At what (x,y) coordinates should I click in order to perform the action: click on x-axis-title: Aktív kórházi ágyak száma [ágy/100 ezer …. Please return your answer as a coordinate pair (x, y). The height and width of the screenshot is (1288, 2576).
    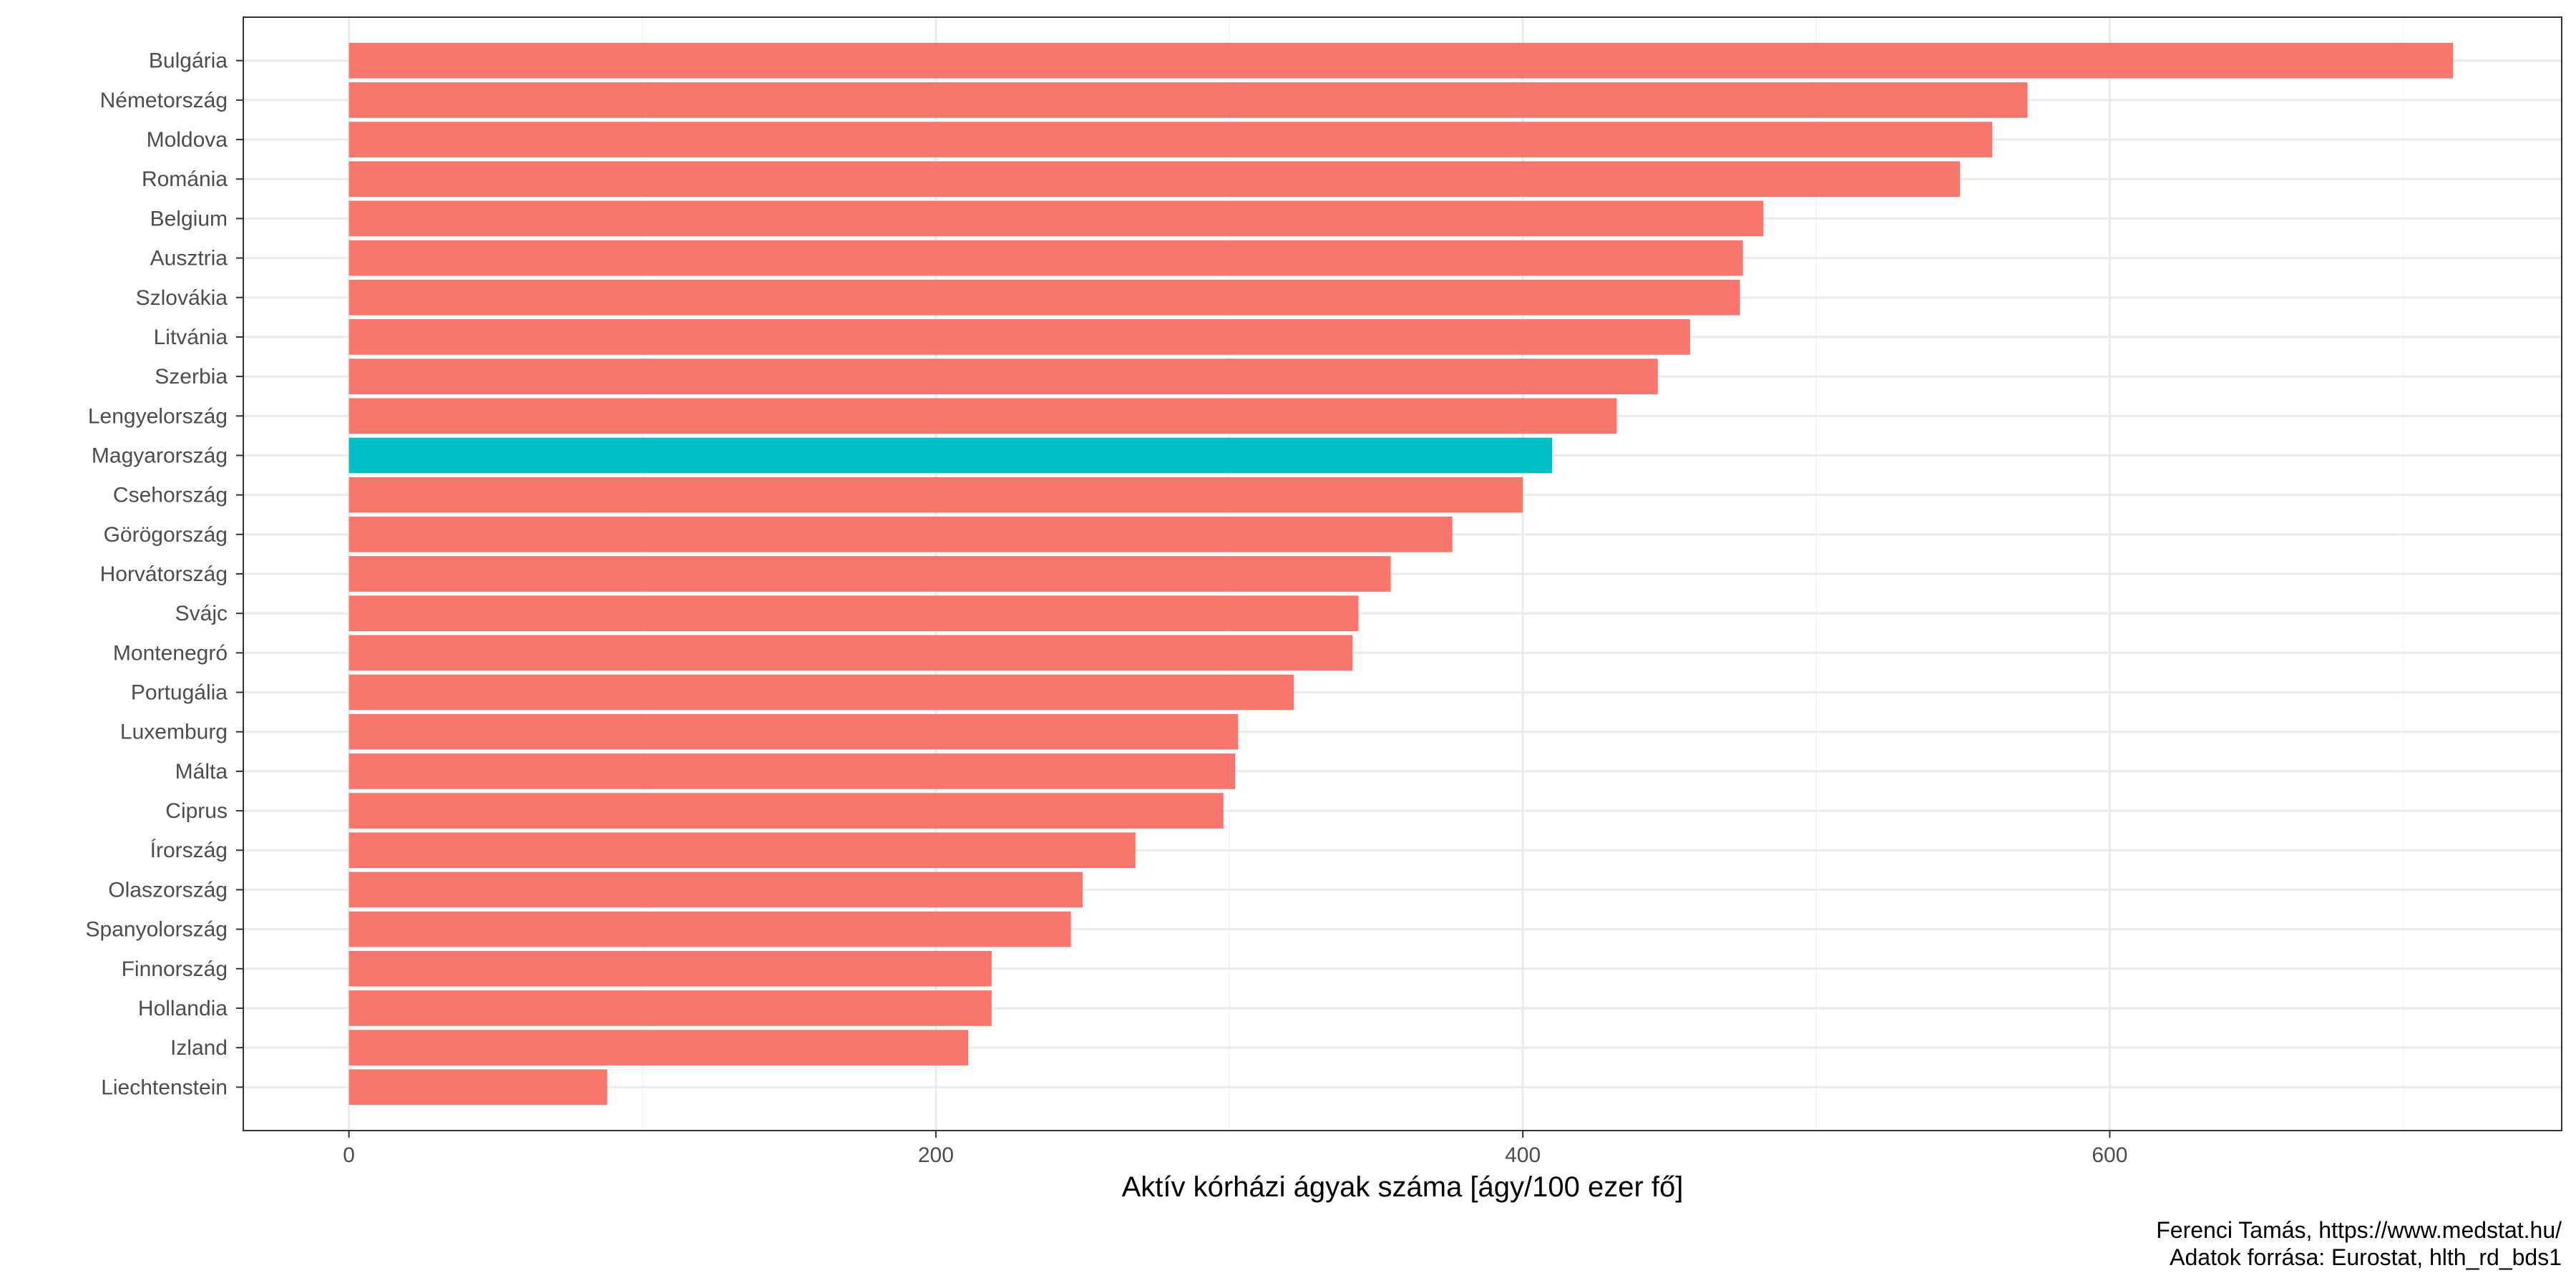
    Looking at the image, I should click on (1403, 1187).